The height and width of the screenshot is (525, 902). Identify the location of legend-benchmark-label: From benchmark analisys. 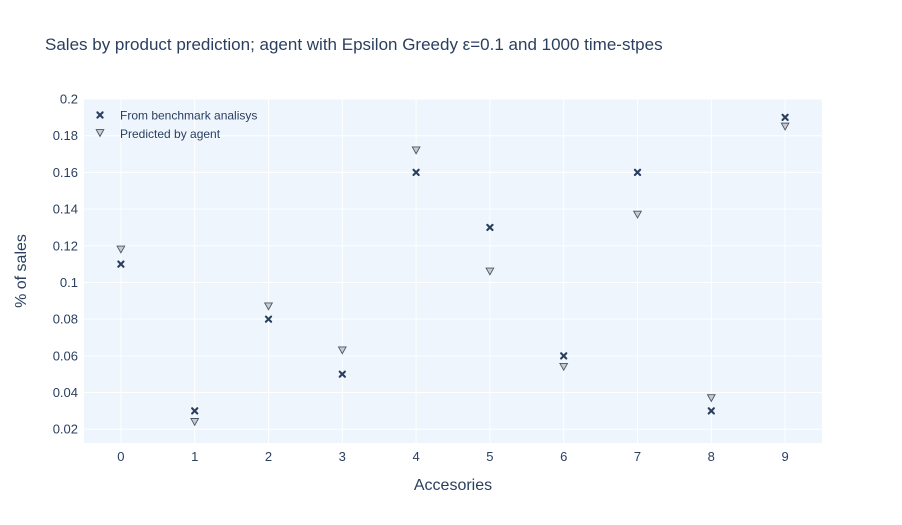
(188, 116).